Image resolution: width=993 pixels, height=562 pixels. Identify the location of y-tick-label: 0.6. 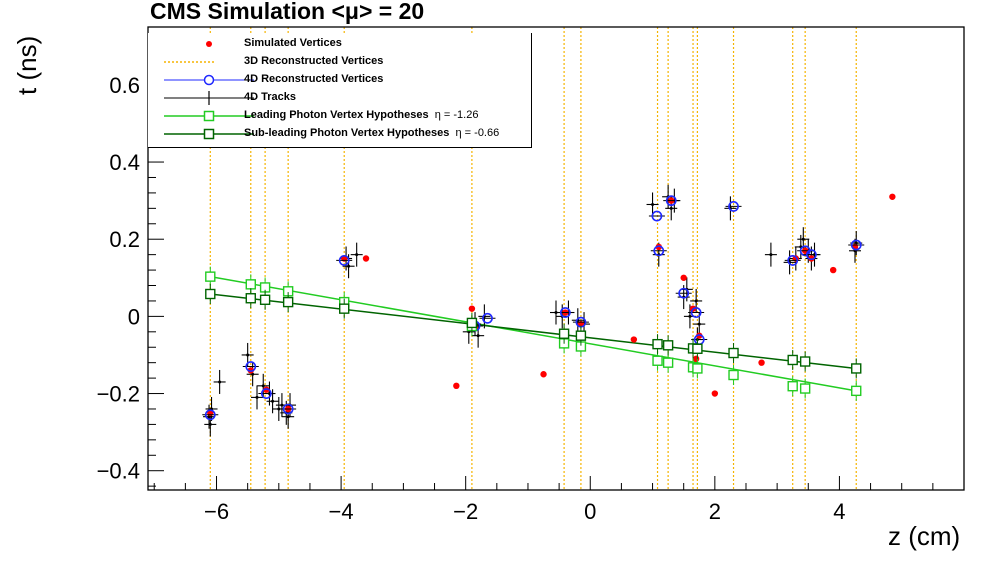
(124, 85).